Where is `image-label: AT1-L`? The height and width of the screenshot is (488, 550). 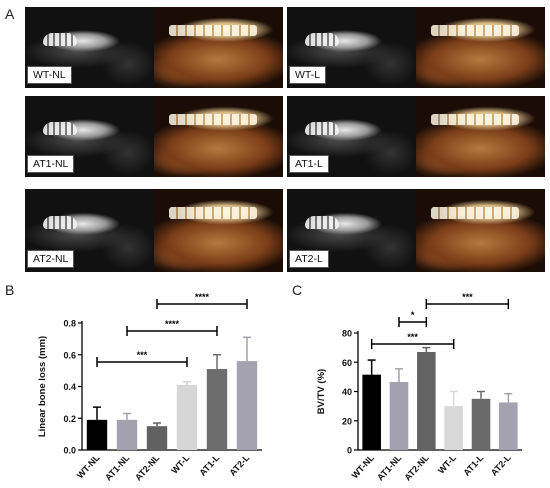
image-label: AT1-L is located at coordinates (309, 164).